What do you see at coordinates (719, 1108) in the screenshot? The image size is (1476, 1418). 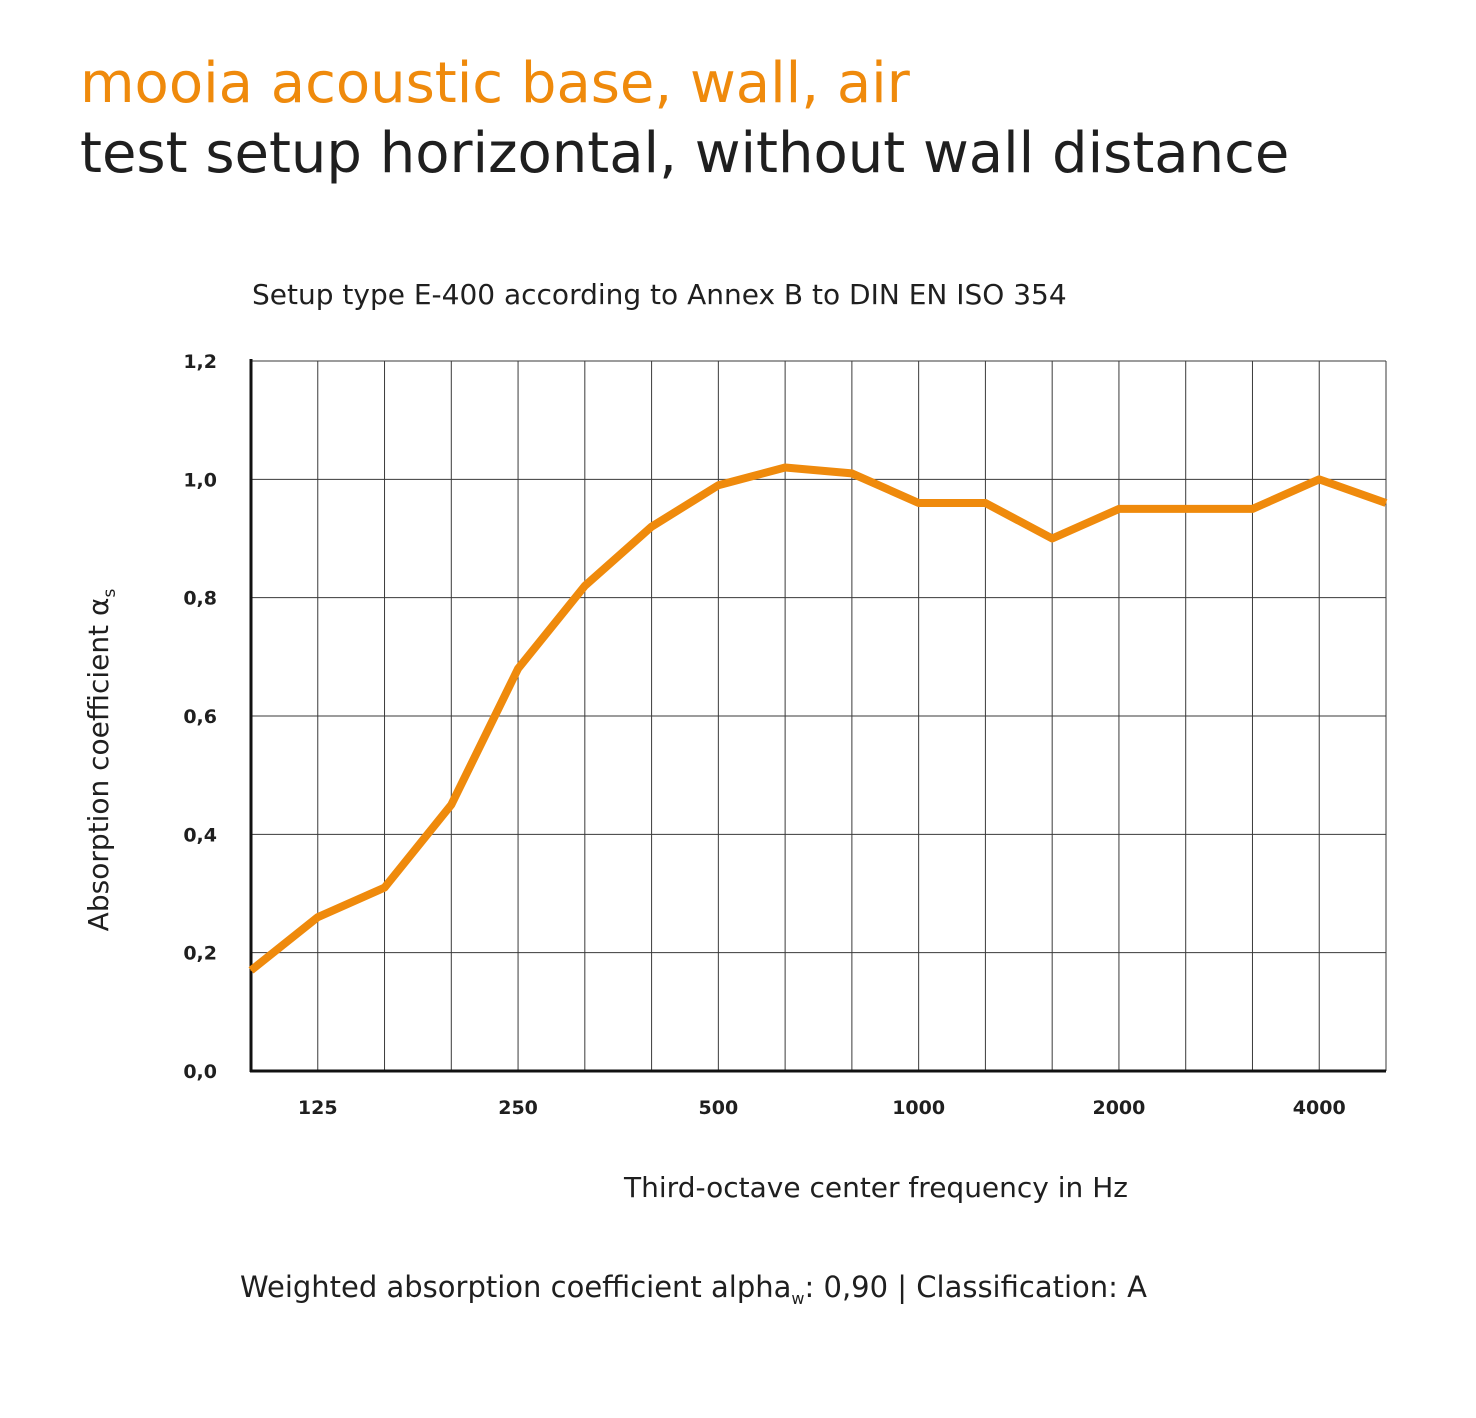 I see `x-tick-label: 500` at bounding box center [719, 1108].